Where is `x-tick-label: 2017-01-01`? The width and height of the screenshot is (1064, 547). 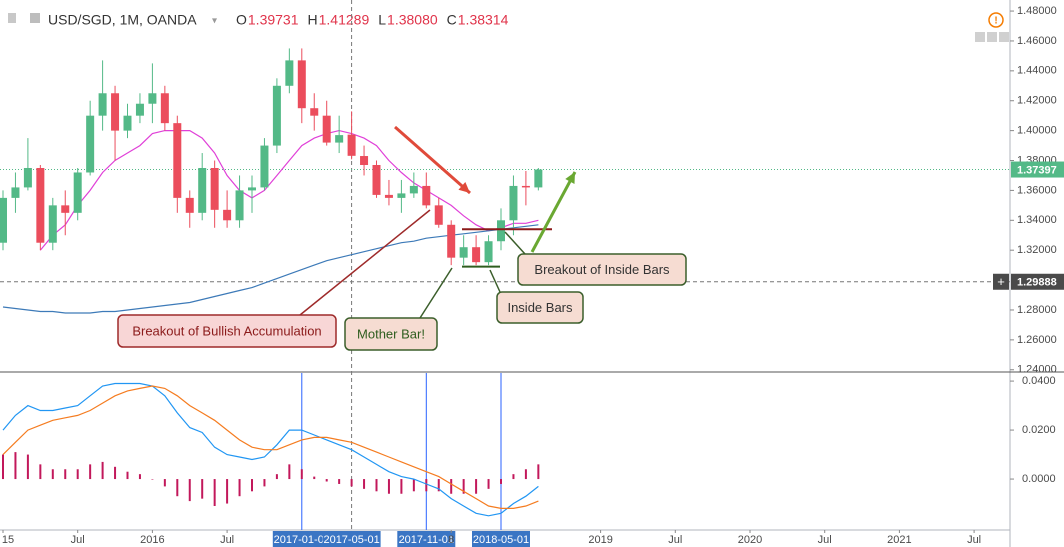 x-tick-label: 2017-01-01 is located at coordinates (302, 540).